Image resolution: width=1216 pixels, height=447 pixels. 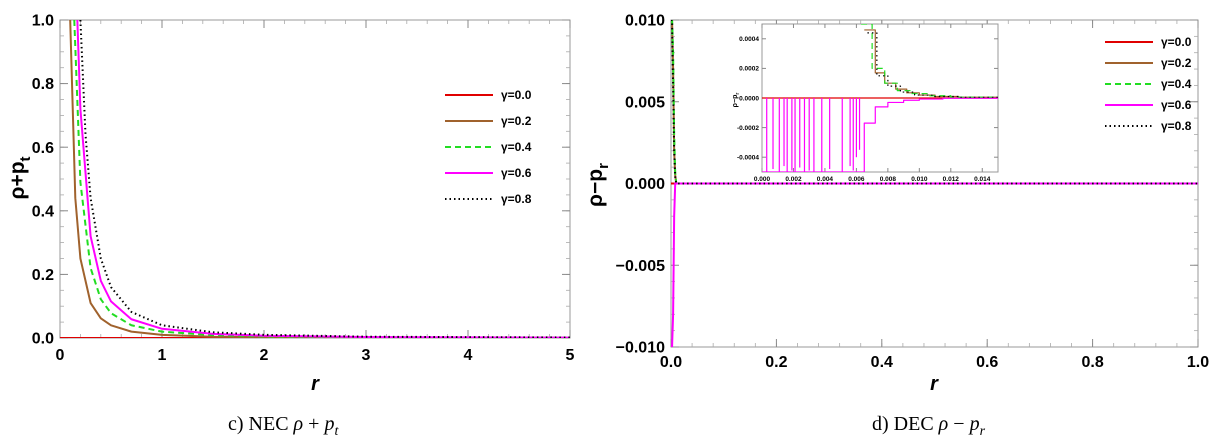 I want to click on caption-right-op: −, so click(x=959, y=424).